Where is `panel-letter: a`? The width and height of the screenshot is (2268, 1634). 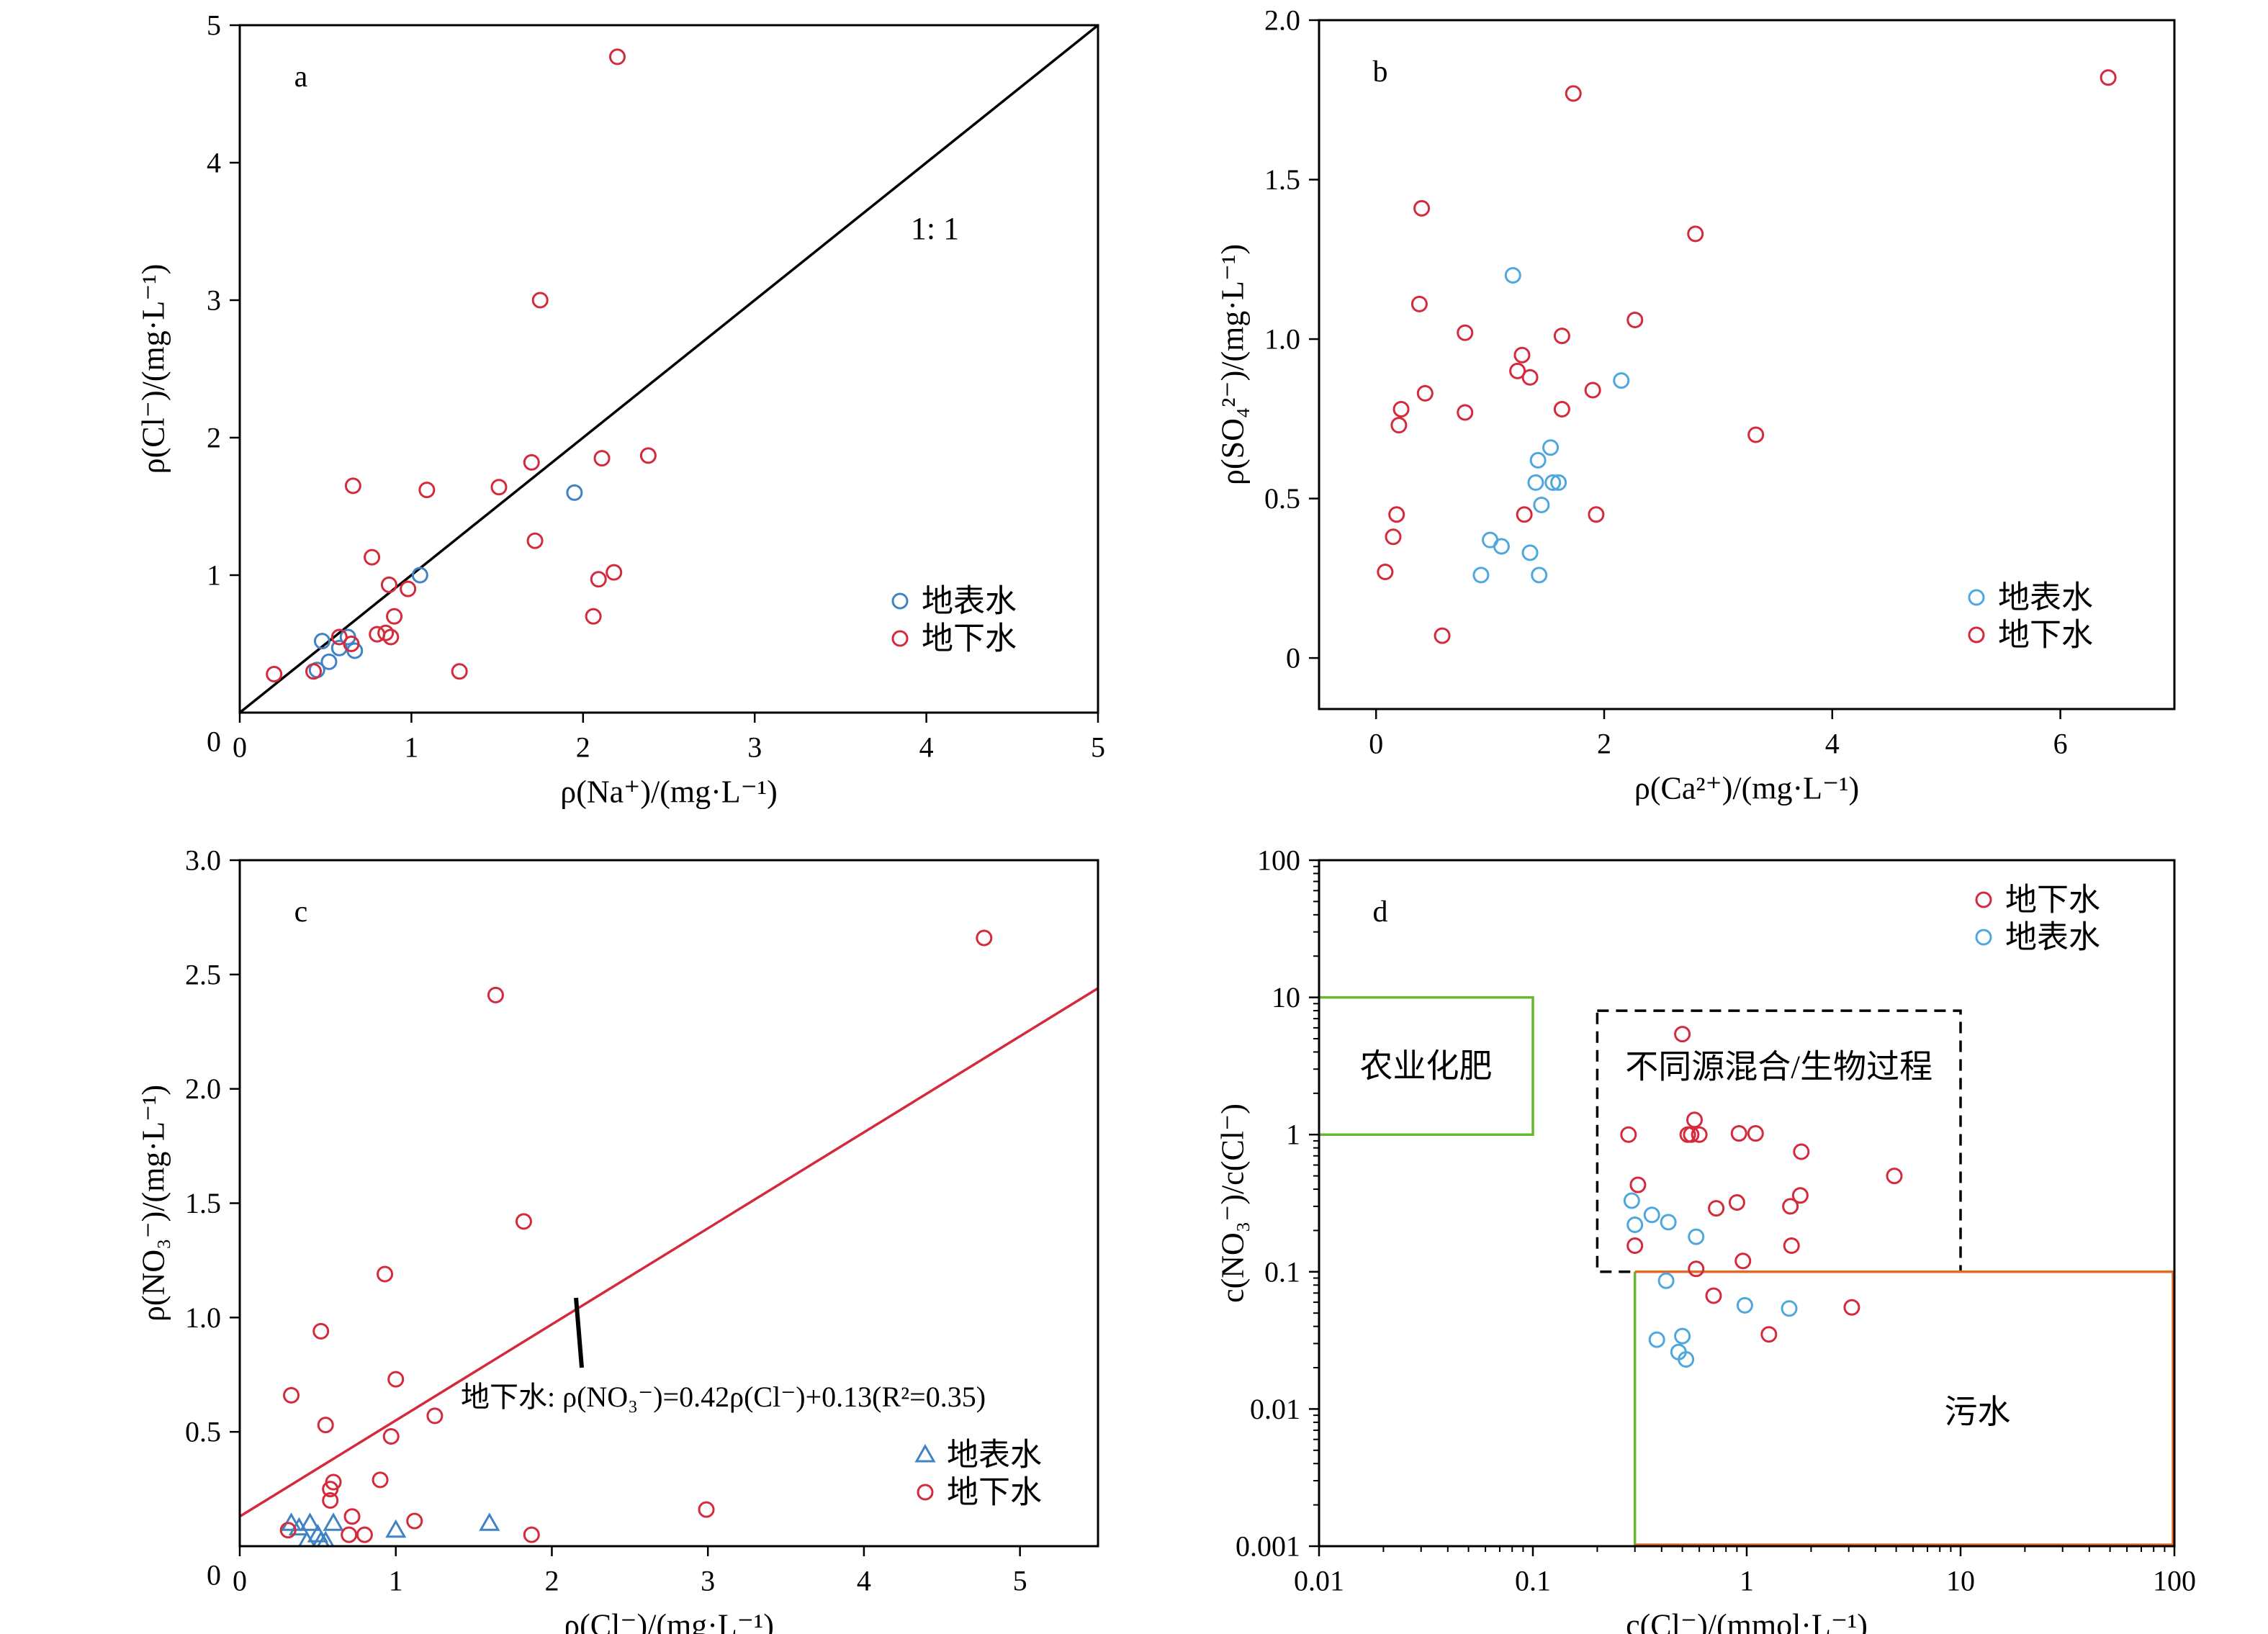
panel-letter: a is located at coordinates (301, 77).